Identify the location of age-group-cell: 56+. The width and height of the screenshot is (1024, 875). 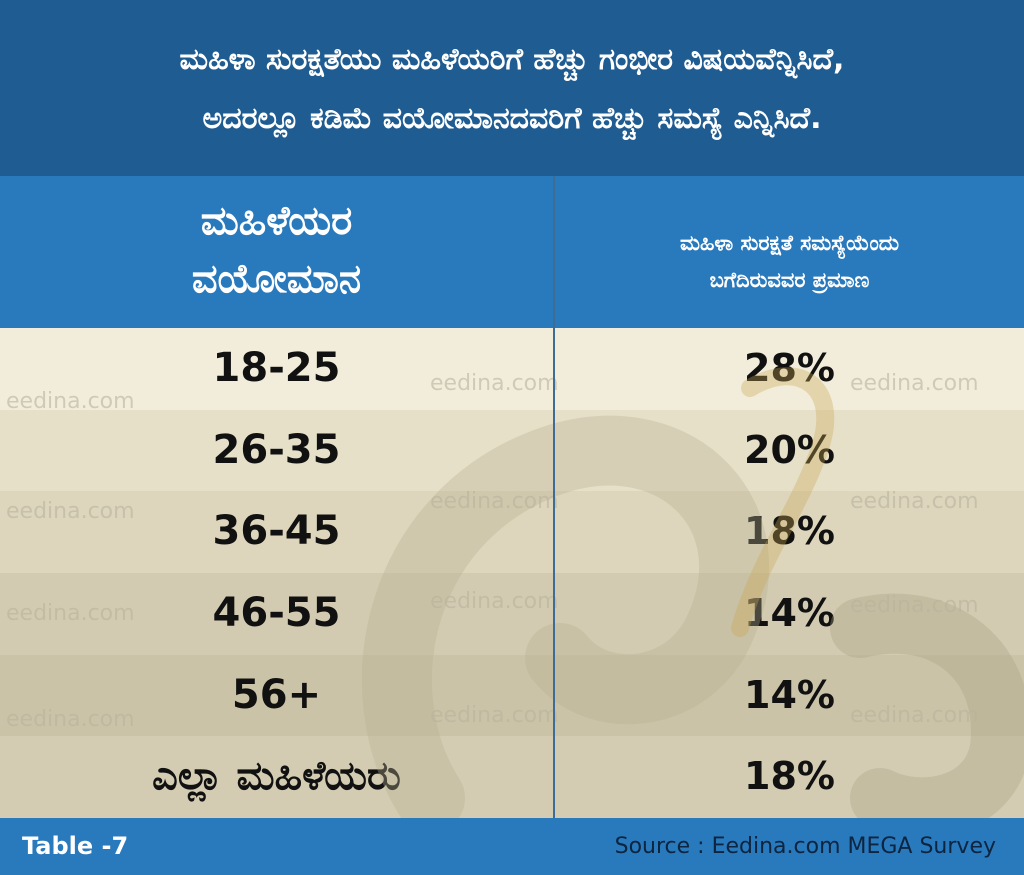
(276, 694).